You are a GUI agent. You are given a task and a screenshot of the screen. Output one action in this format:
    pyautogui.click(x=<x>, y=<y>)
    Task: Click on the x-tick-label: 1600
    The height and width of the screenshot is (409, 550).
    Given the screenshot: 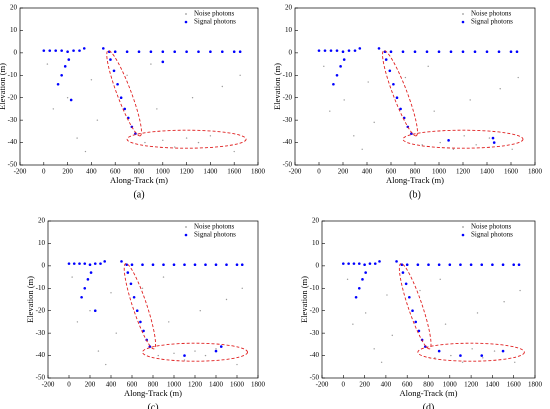 What is the action you would take?
    pyautogui.click(x=234, y=172)
    